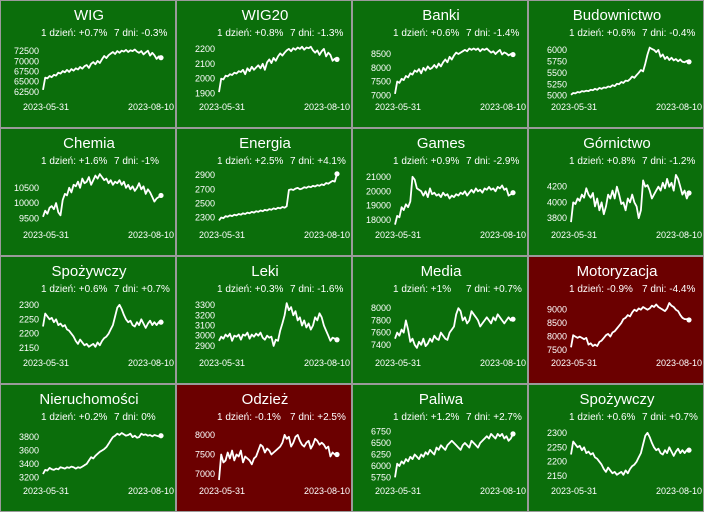  What do you see at coordinates (381, 443) in the screenshot?
I see `y-tick-label: 6500` at bounding box center [381, 443].